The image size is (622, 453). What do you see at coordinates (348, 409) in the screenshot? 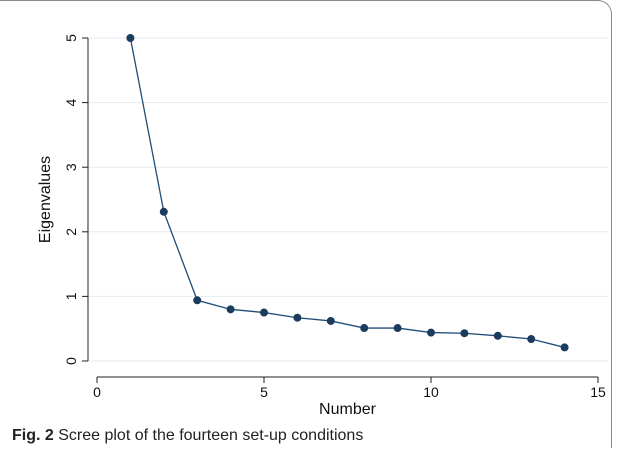
I see `x-axis-label: Number` at bounding box center [348, 409].